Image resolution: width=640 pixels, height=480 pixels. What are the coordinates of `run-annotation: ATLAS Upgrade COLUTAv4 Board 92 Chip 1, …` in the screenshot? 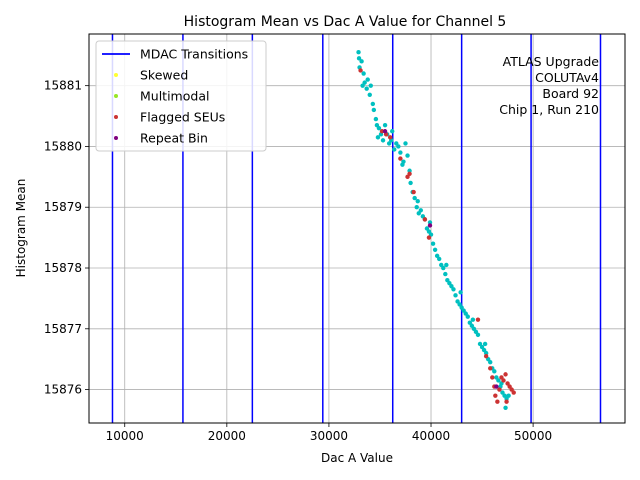 It's located at (549, 85).